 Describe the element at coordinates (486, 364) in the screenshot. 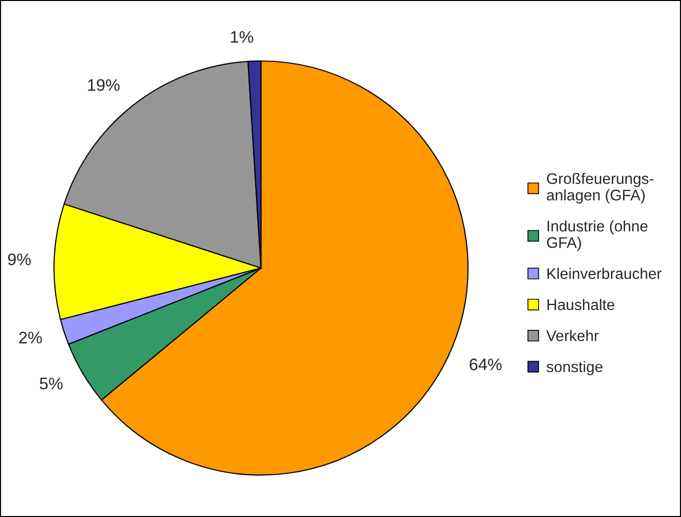

I see `data-label: 64%` at that location.